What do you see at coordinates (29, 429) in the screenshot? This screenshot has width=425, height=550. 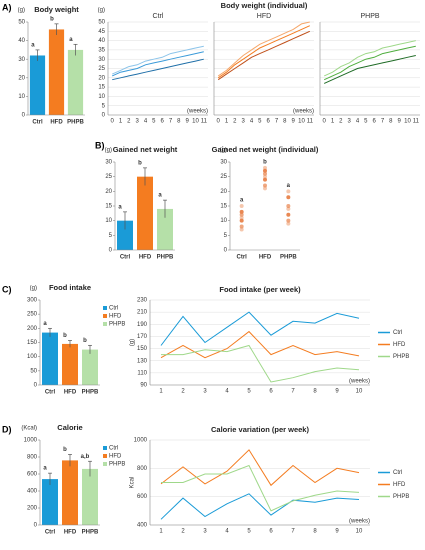 I see `y-axis-label: (Kcal)` at bounding box center [29, 429].